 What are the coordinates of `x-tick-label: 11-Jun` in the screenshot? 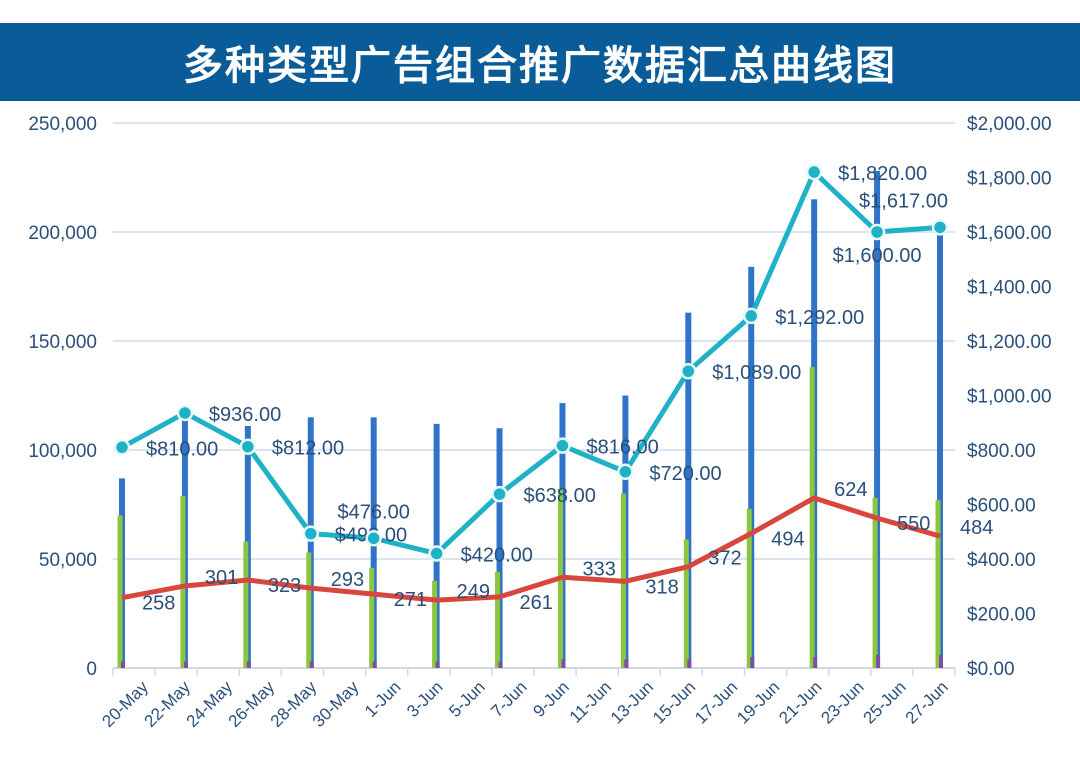 It's located at (590, 701).